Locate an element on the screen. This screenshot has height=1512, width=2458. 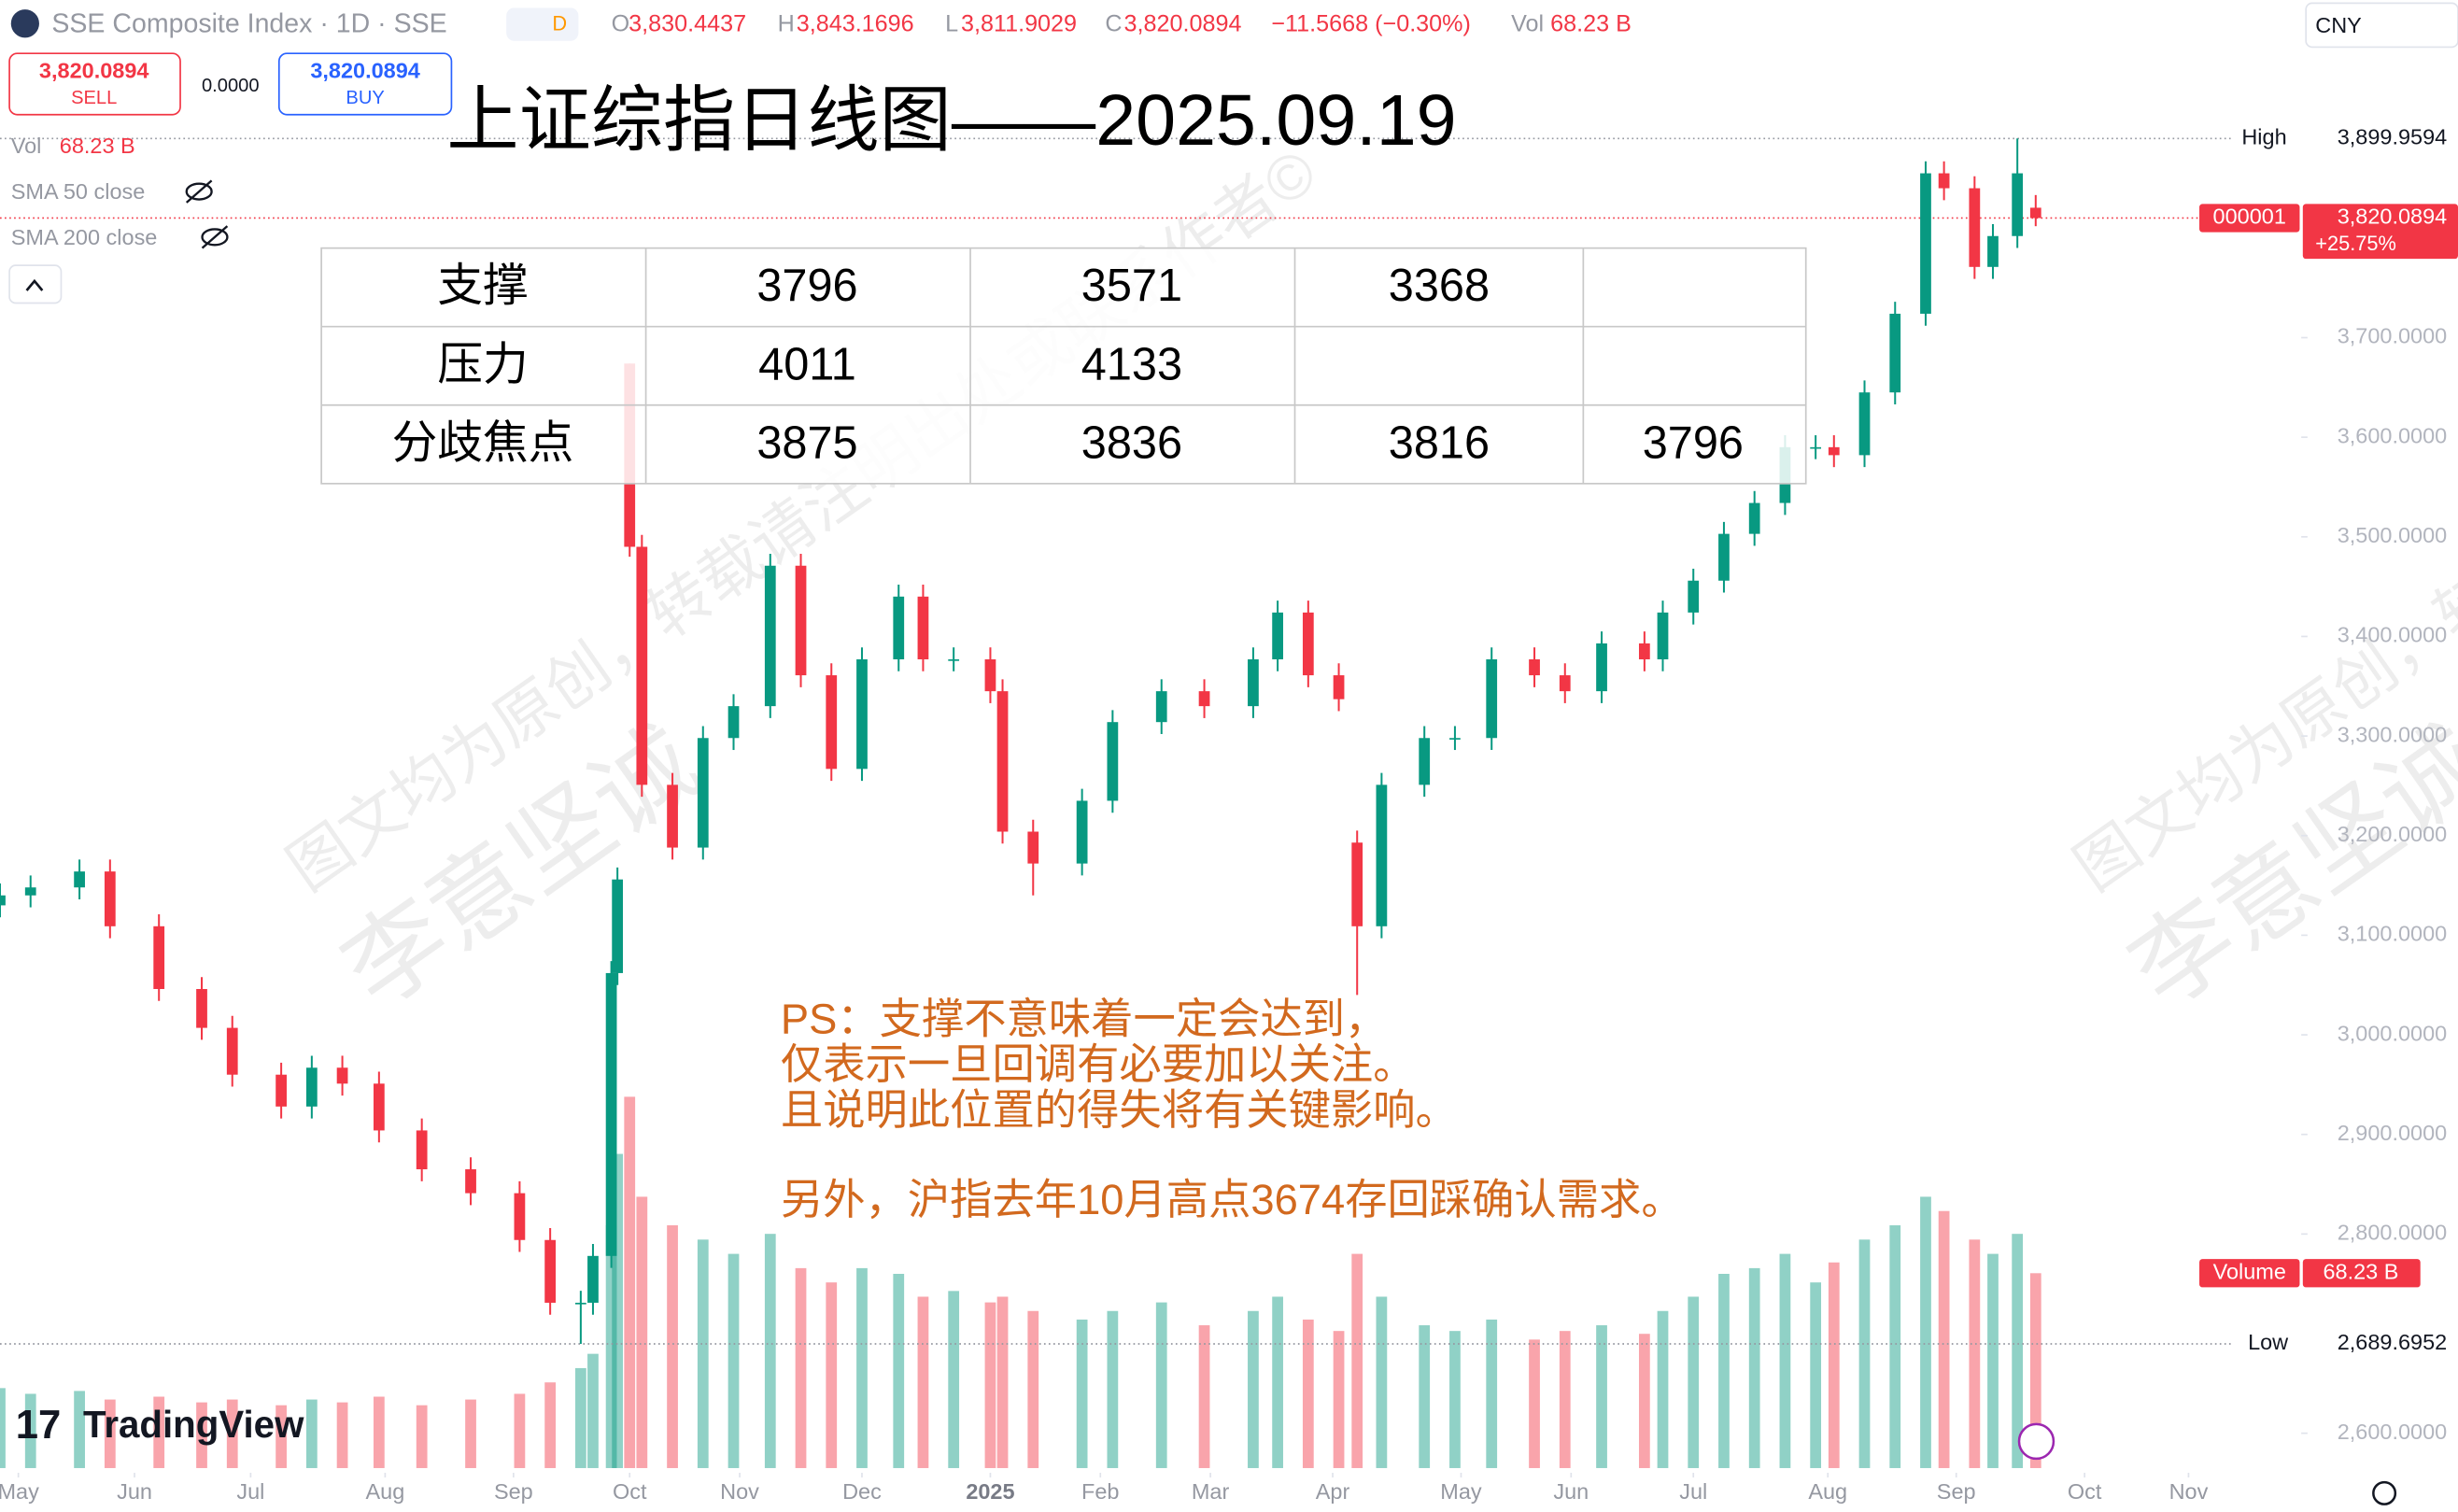
x-tick-label: Jun is located at coordinates (134, 1491).